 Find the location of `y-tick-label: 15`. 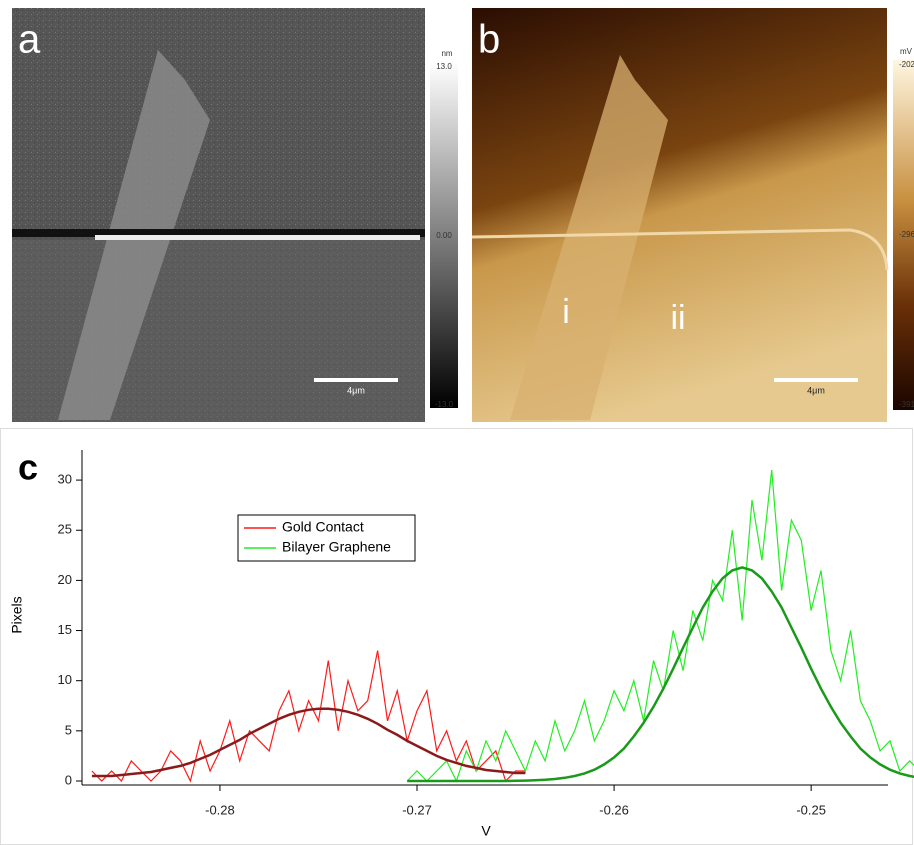

y-tick-label: 15 is located at coordinates (65, 629).